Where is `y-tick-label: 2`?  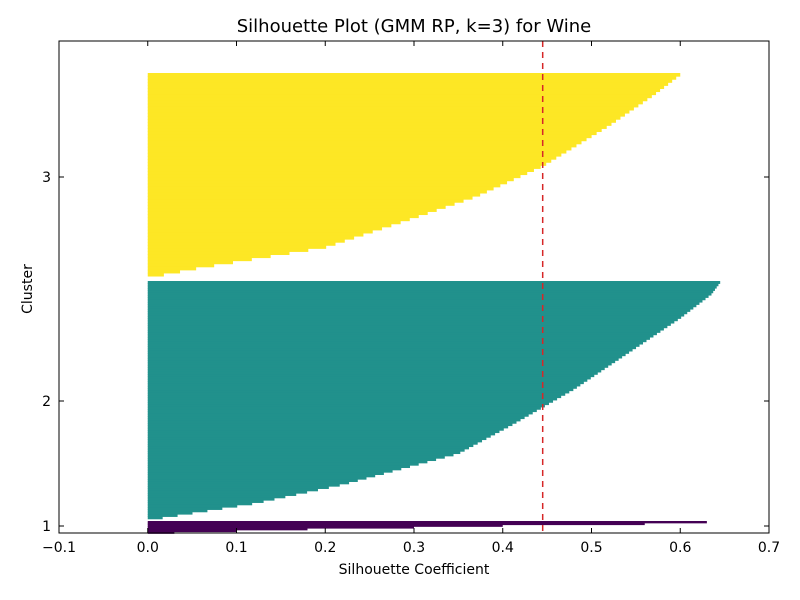 y-tick-label: 2 is located at coordinates (46, 402).